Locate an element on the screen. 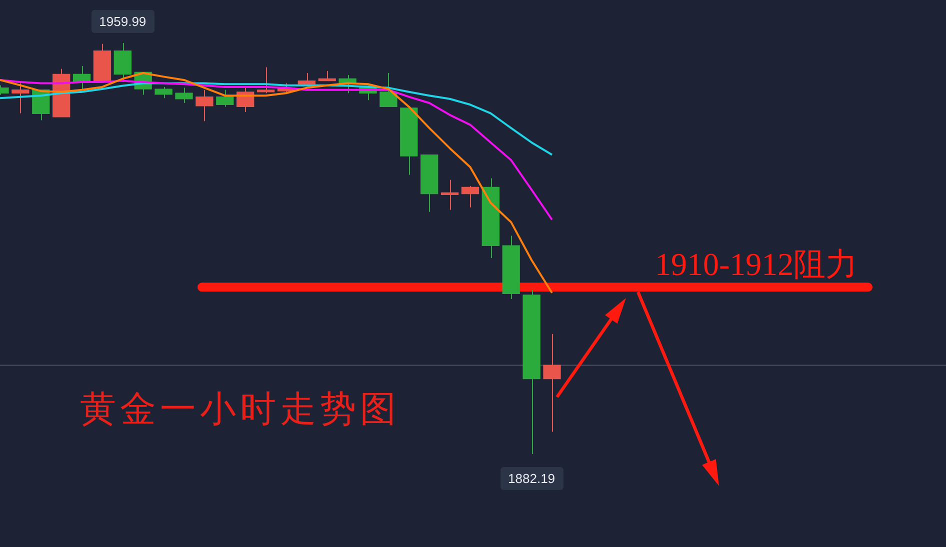 The width and height of the screenshot is (946, 547). annotation: 黄金一小时走势图 is located at coordinates (240, 409).